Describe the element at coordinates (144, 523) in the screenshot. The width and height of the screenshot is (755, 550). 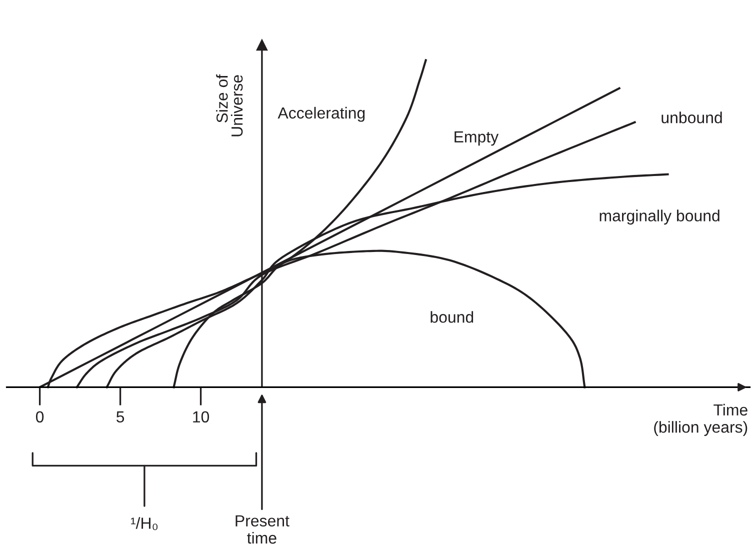
I see `text: ¹/H₀` at that location.